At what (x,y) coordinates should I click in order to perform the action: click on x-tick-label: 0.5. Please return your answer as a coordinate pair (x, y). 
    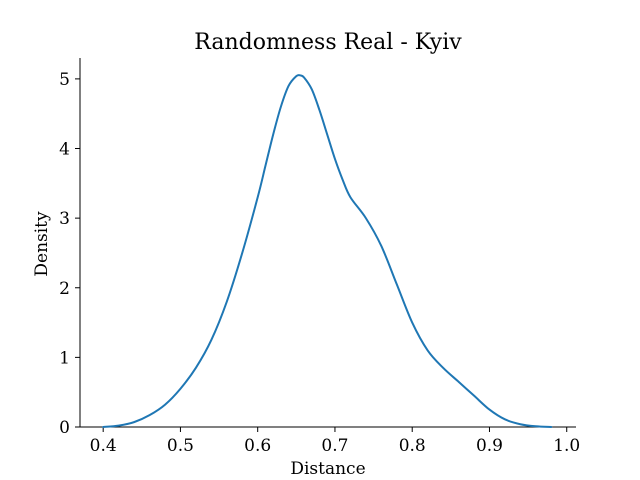
    Looking at the image, I should click on (180, 446).